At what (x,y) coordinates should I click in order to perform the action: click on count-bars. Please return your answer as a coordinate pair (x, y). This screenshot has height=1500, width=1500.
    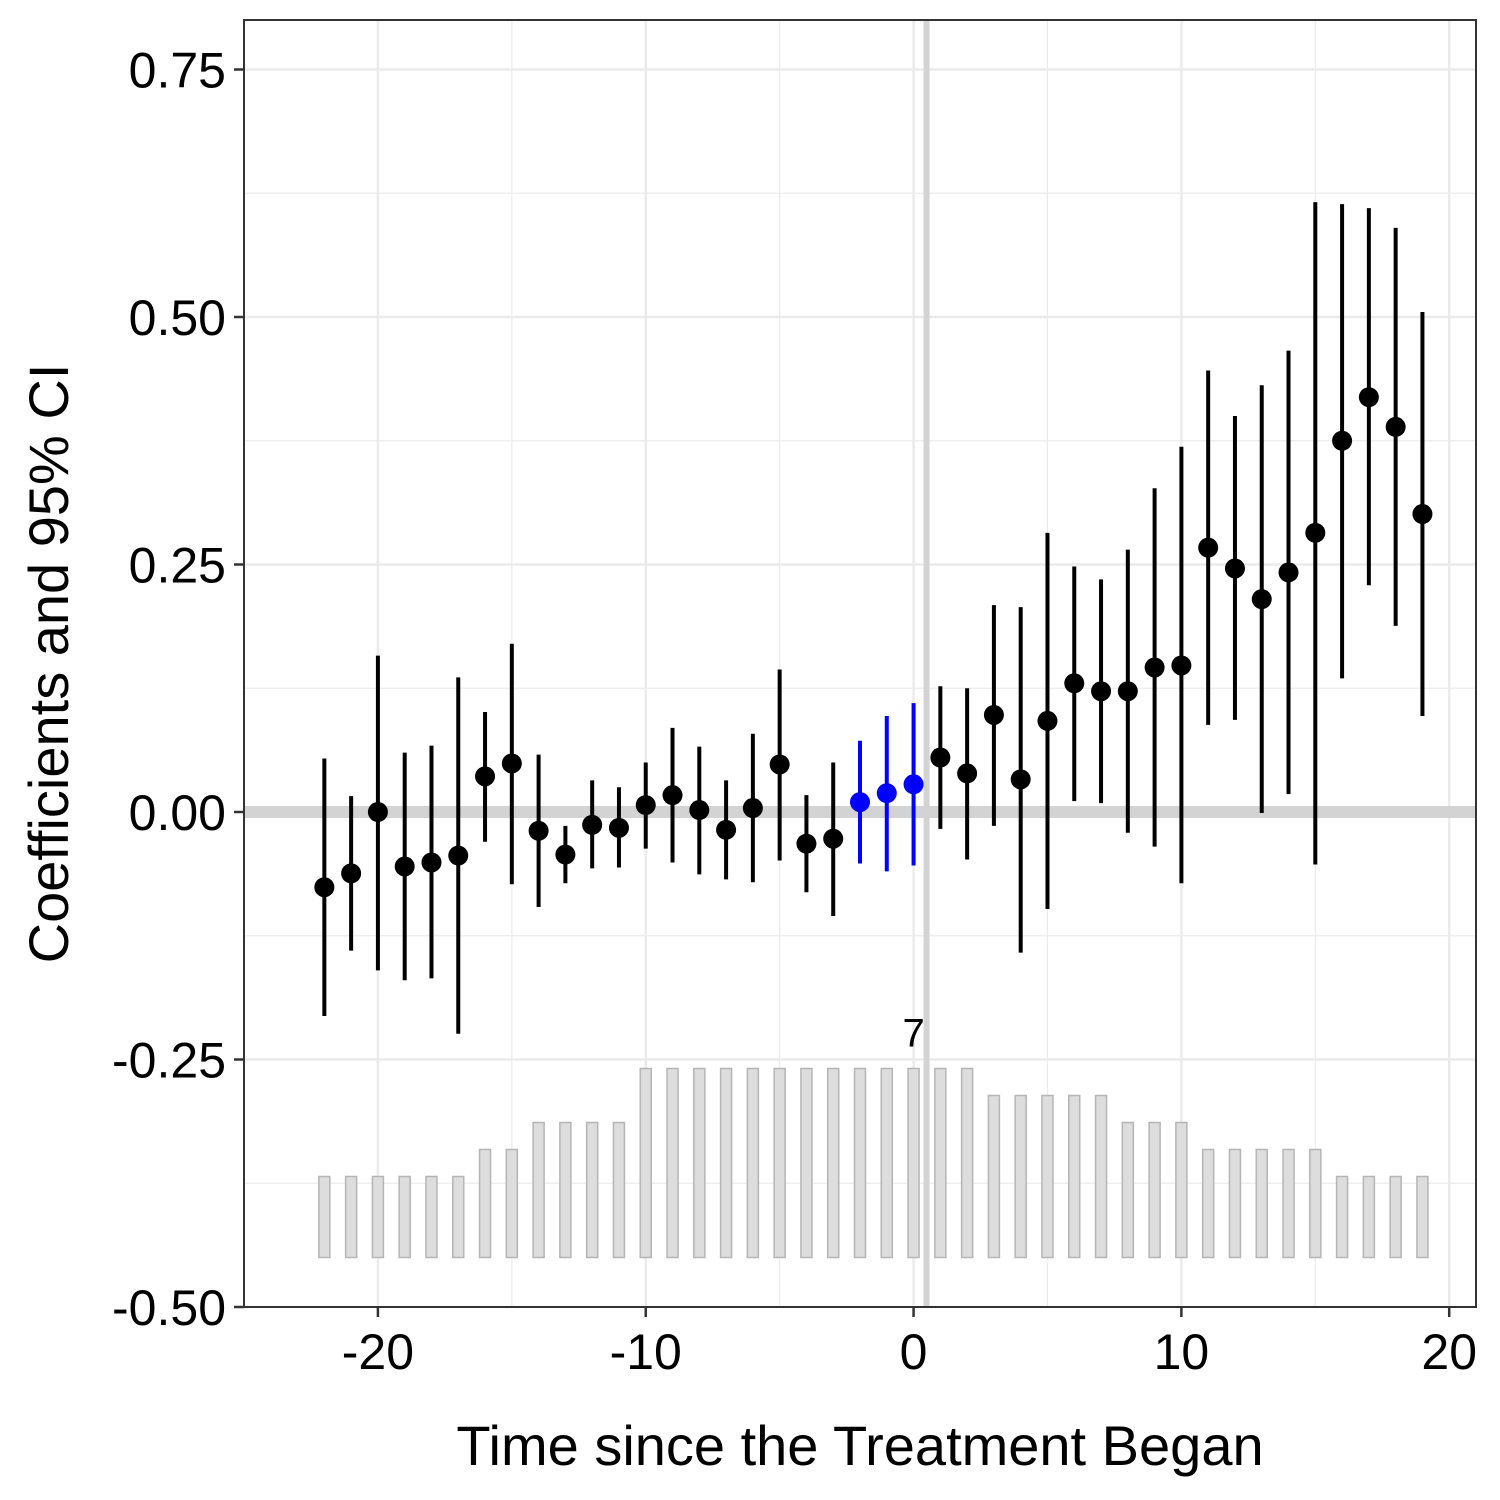
    Looking at the image, I should click on (873, 1163).